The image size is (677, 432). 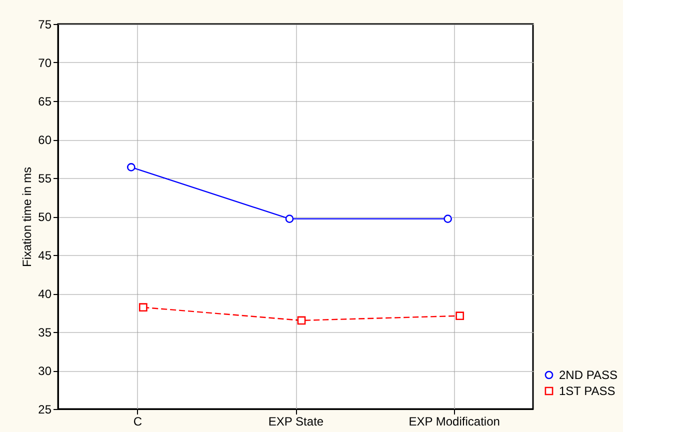 I want to click on legend-label: 1ST PASS, so click(x=587, y=391).